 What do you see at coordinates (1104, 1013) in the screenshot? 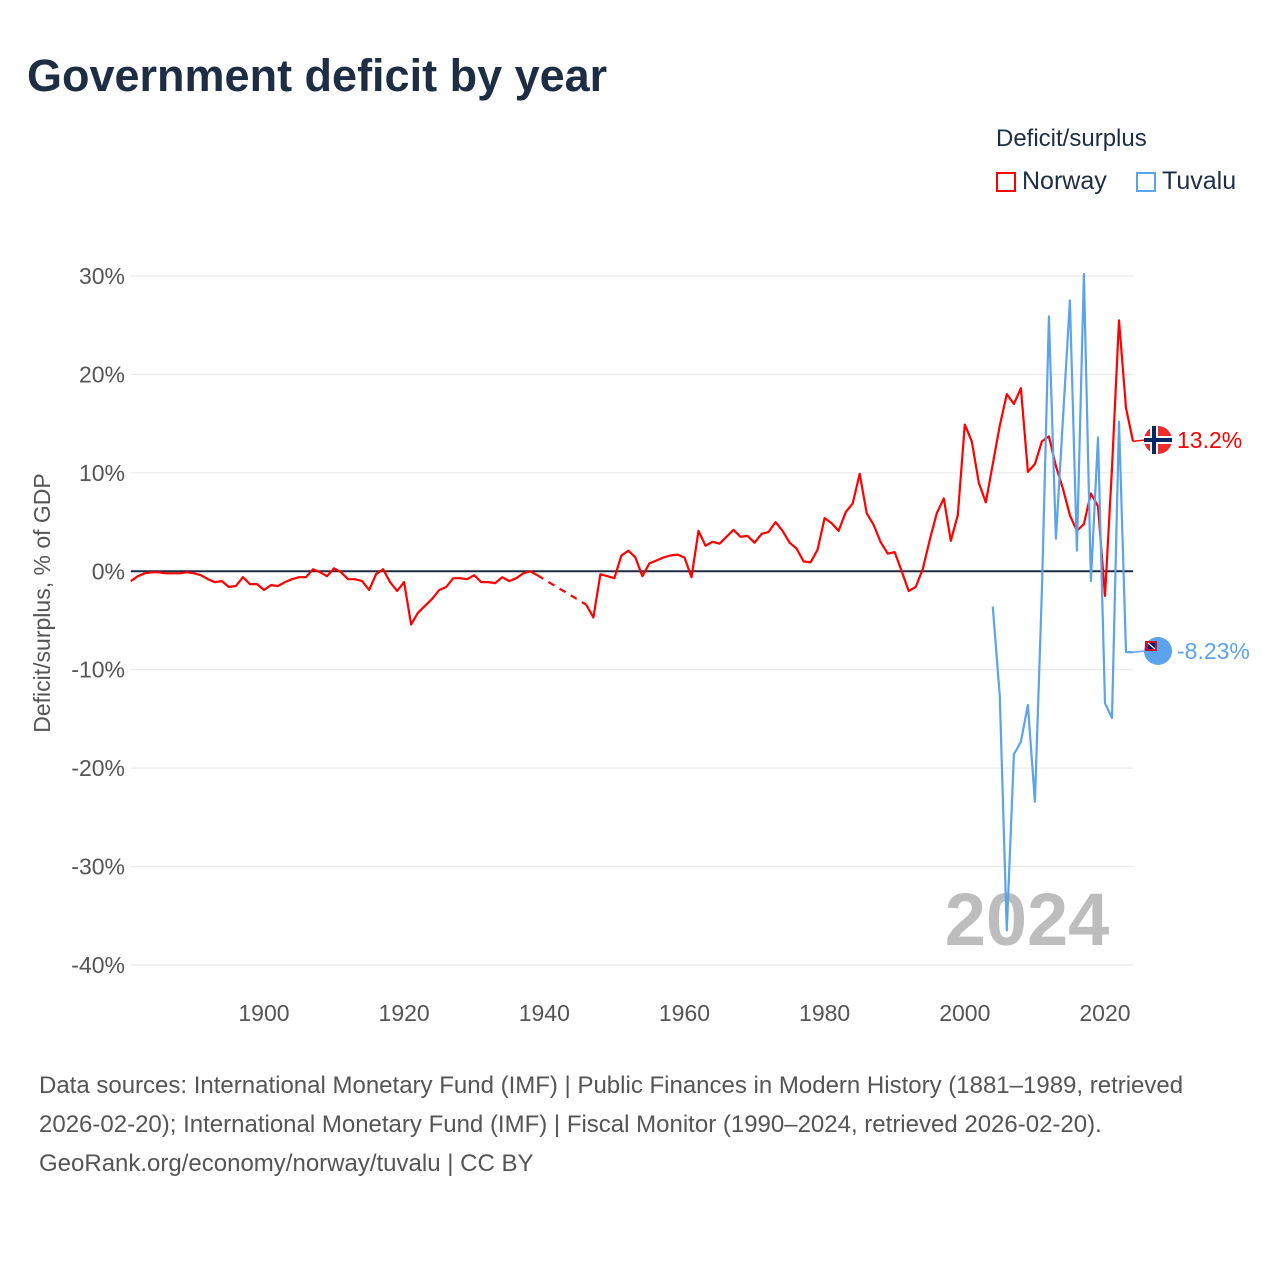
I see `x-tick-label: 2020` at bounding box center [1104, 1013].